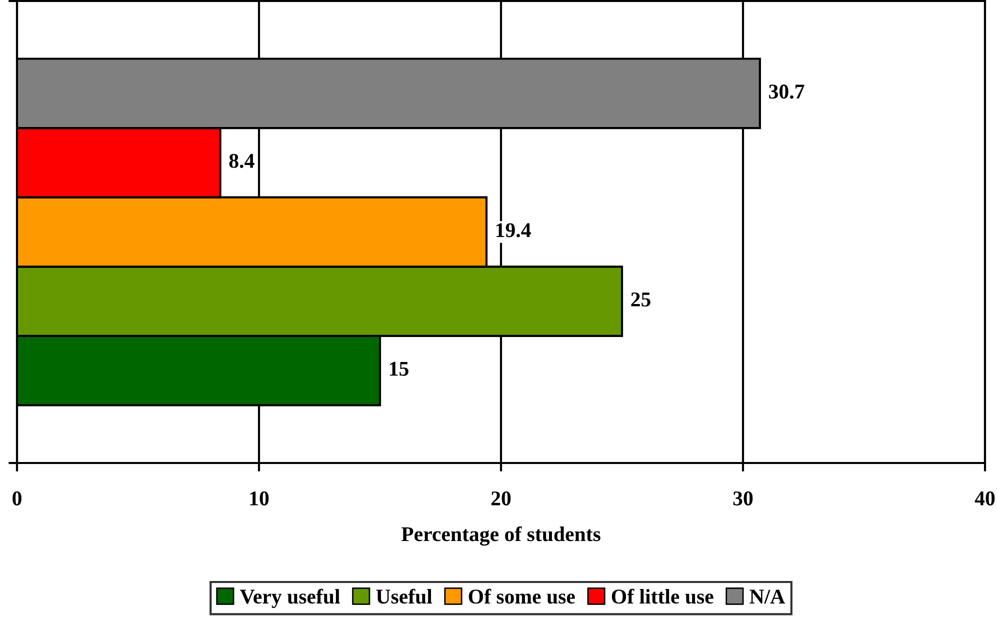  Describe the element at coordinates (786, 91) in the screenshot. I see `data-label: 30.7` at that location.